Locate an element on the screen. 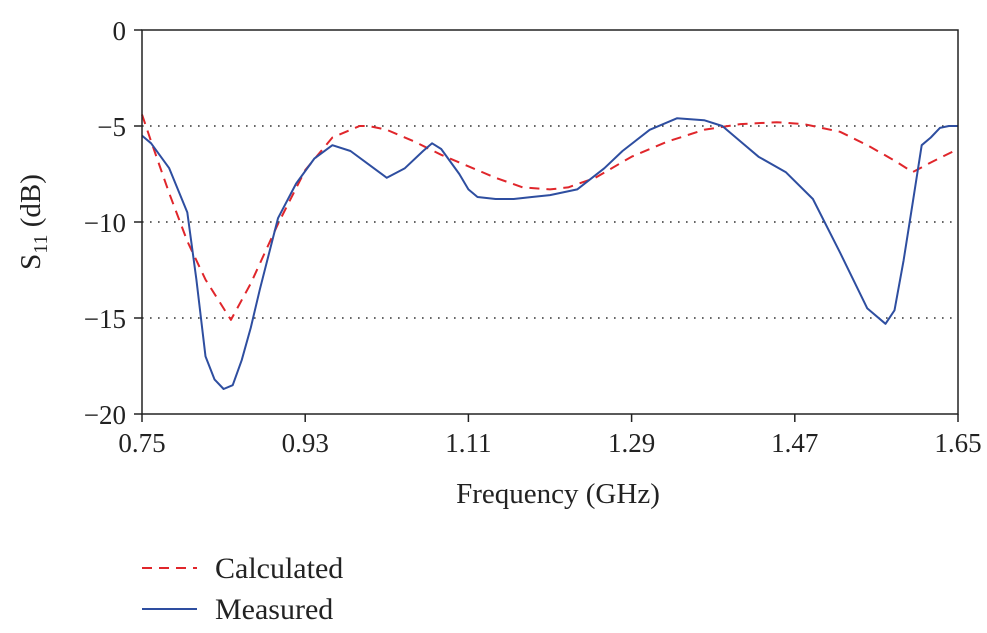  y-axis-label: S11 (dB) is located at coordinates (33, 222).